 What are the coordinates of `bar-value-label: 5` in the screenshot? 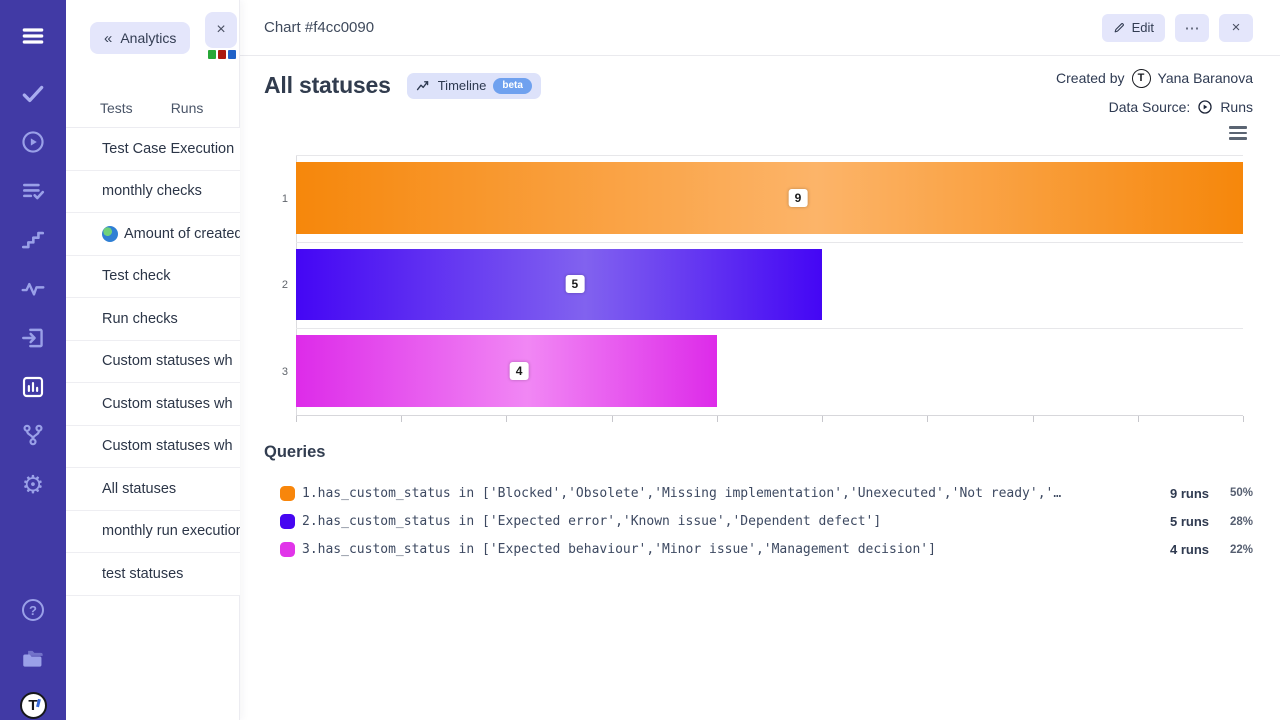 It's located at (575, 284).